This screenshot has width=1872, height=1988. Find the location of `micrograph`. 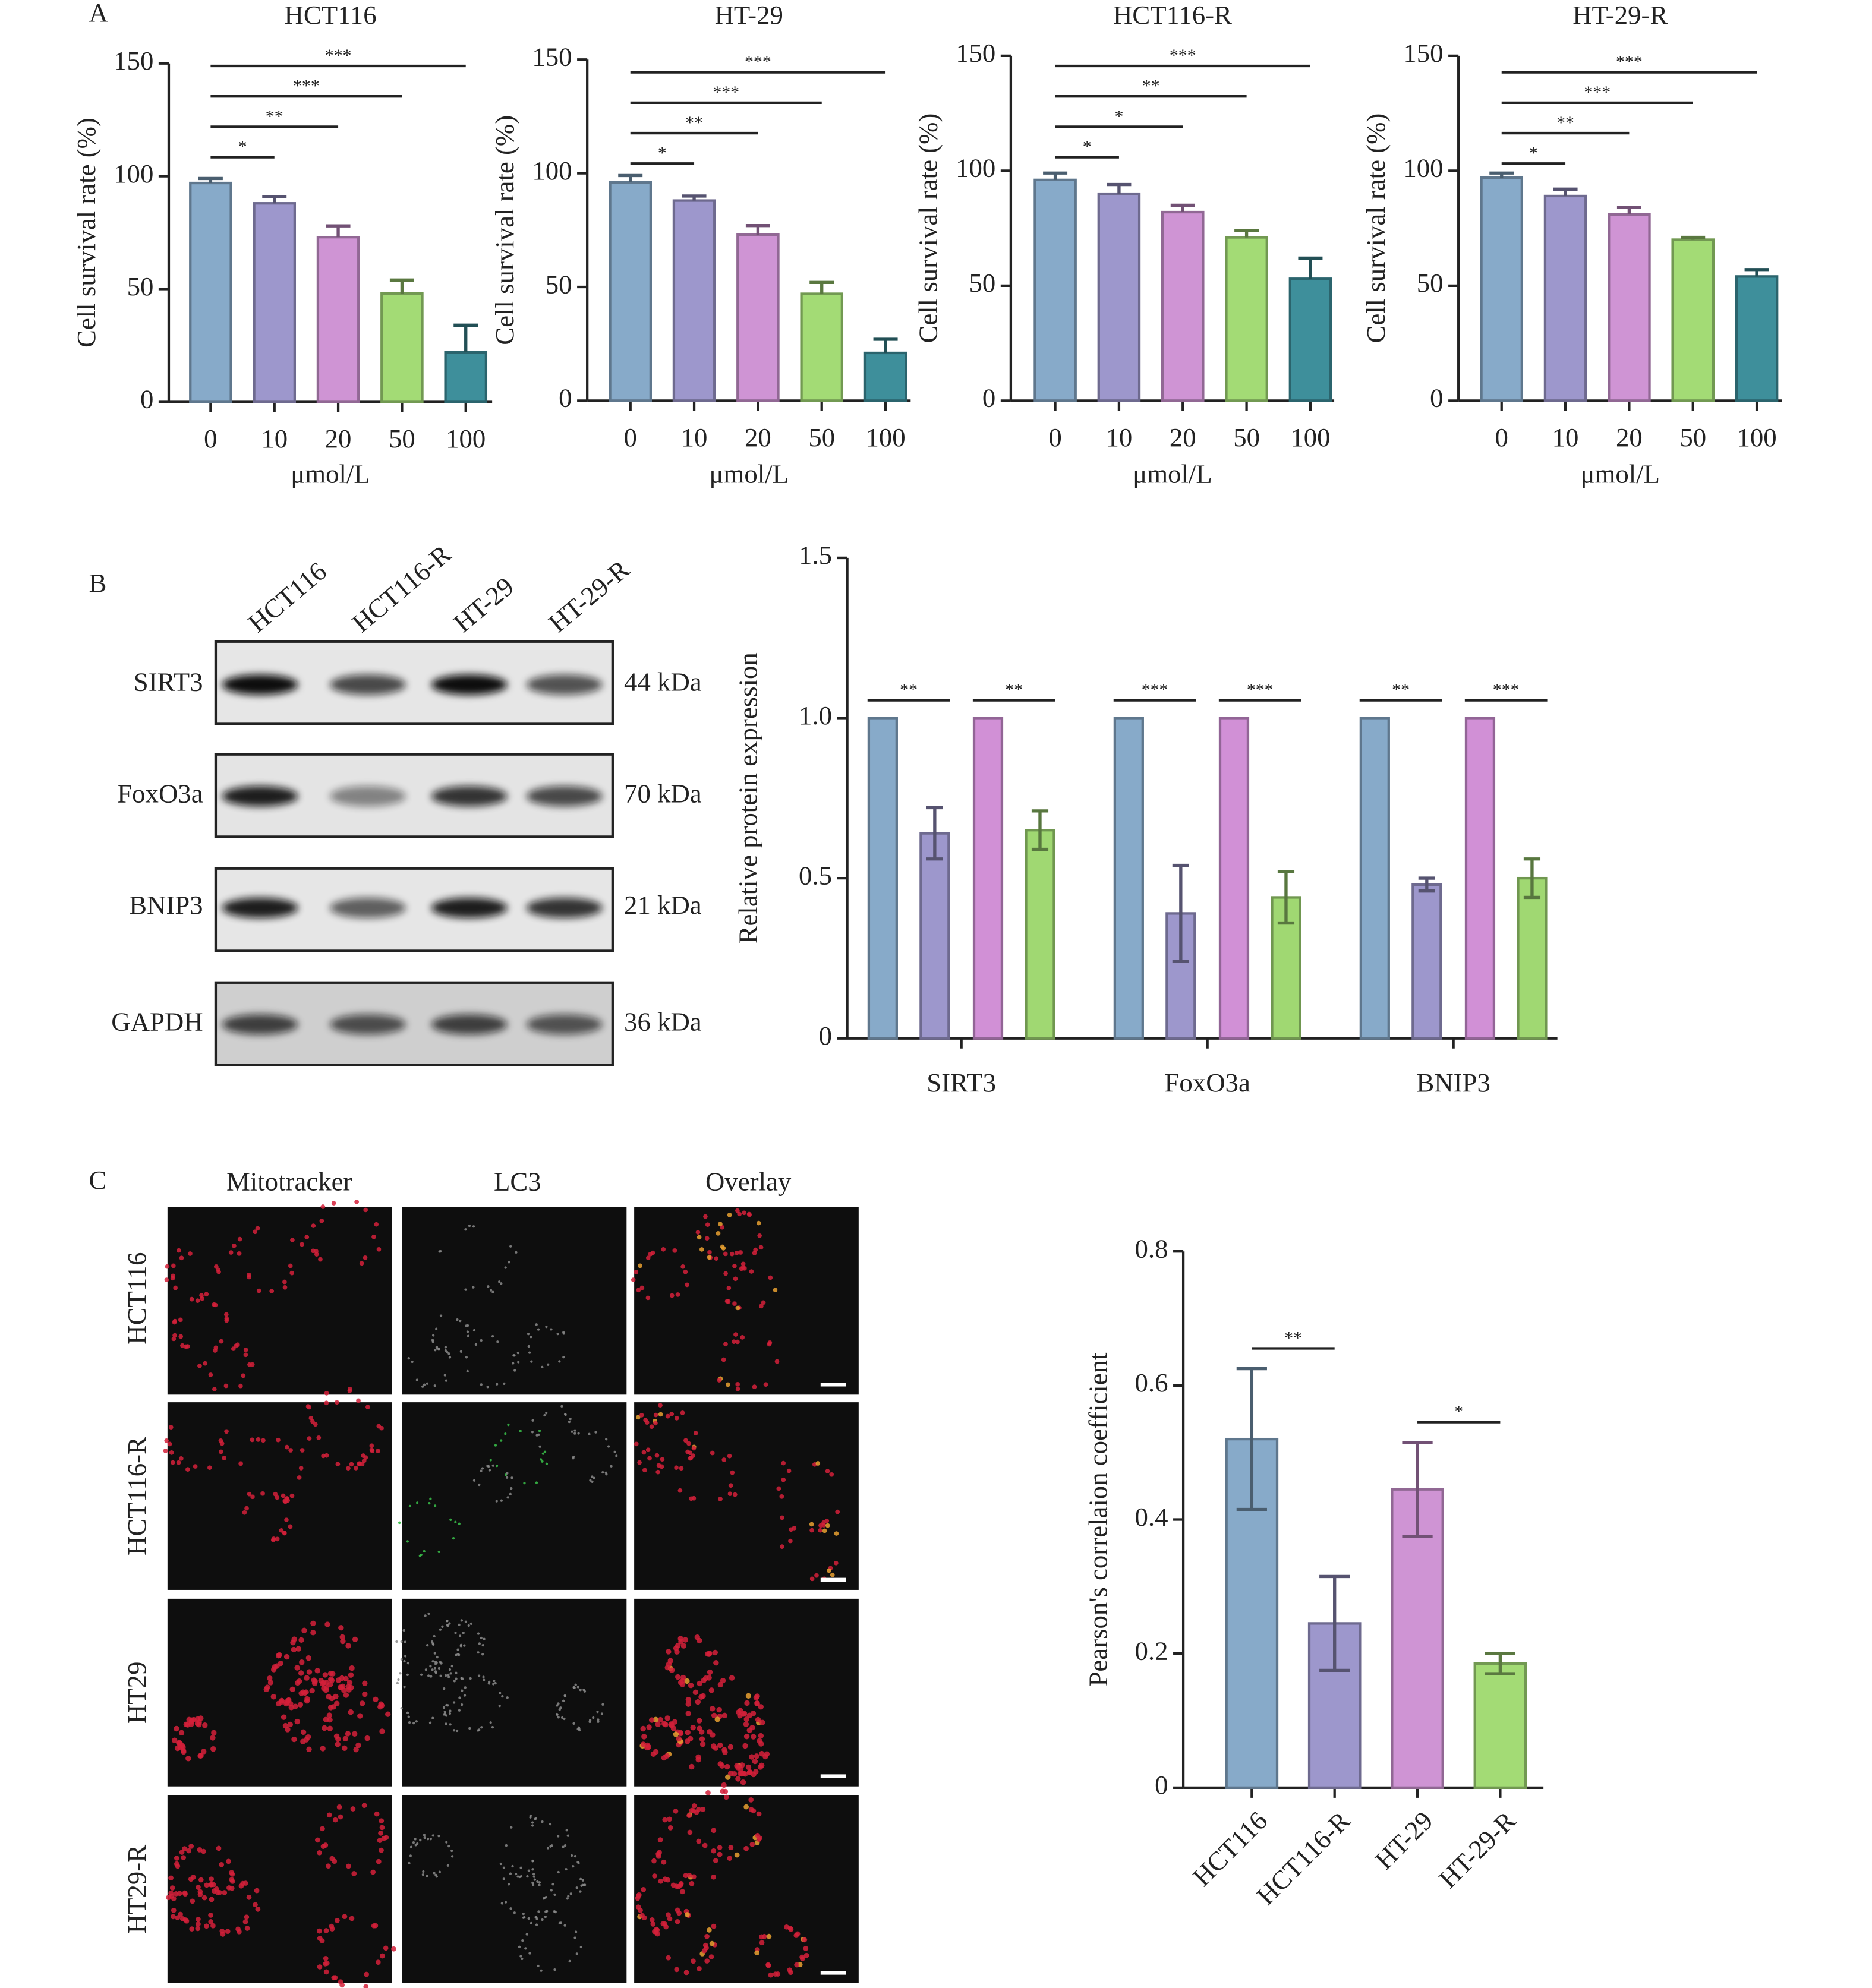

micrograph is located at coordinates (746, 1301).